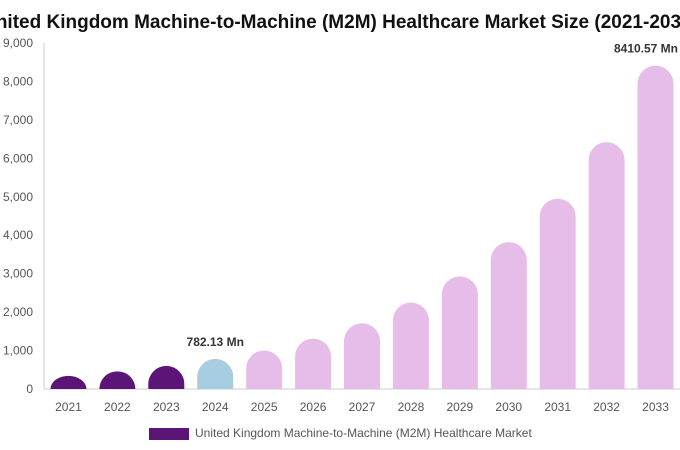  I want to click on x-tick-label: 2023, so click(166, 407).